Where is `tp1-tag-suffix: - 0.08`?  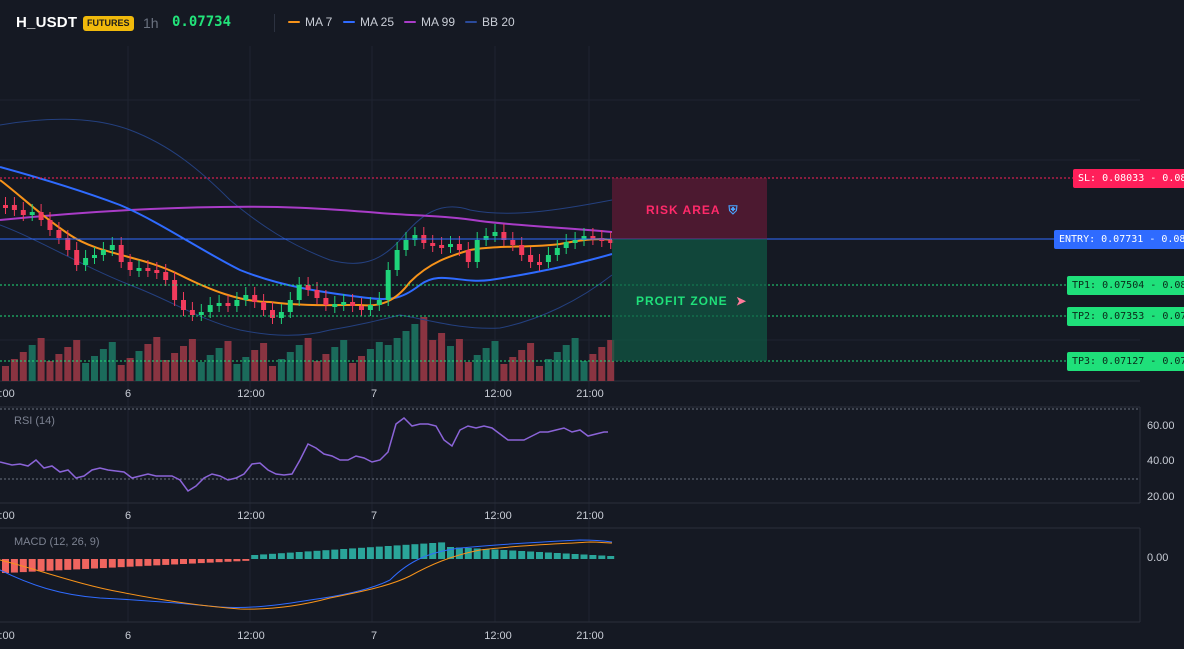 tp1-tag-suffix: - 0.08 is located at coordinates (1167, 285).